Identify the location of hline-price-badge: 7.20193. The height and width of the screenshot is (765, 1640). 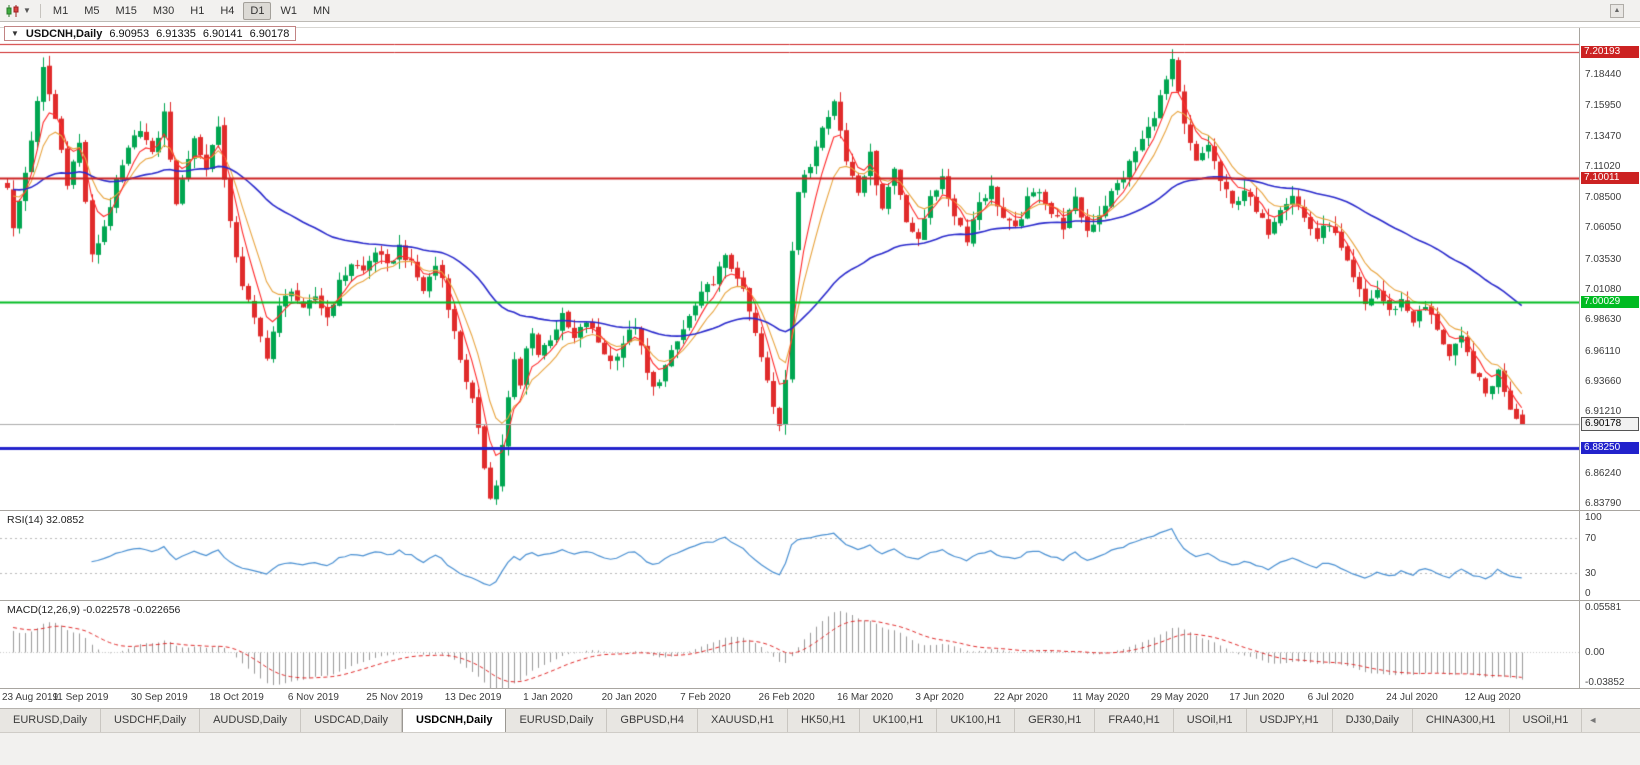
(1610, 52).